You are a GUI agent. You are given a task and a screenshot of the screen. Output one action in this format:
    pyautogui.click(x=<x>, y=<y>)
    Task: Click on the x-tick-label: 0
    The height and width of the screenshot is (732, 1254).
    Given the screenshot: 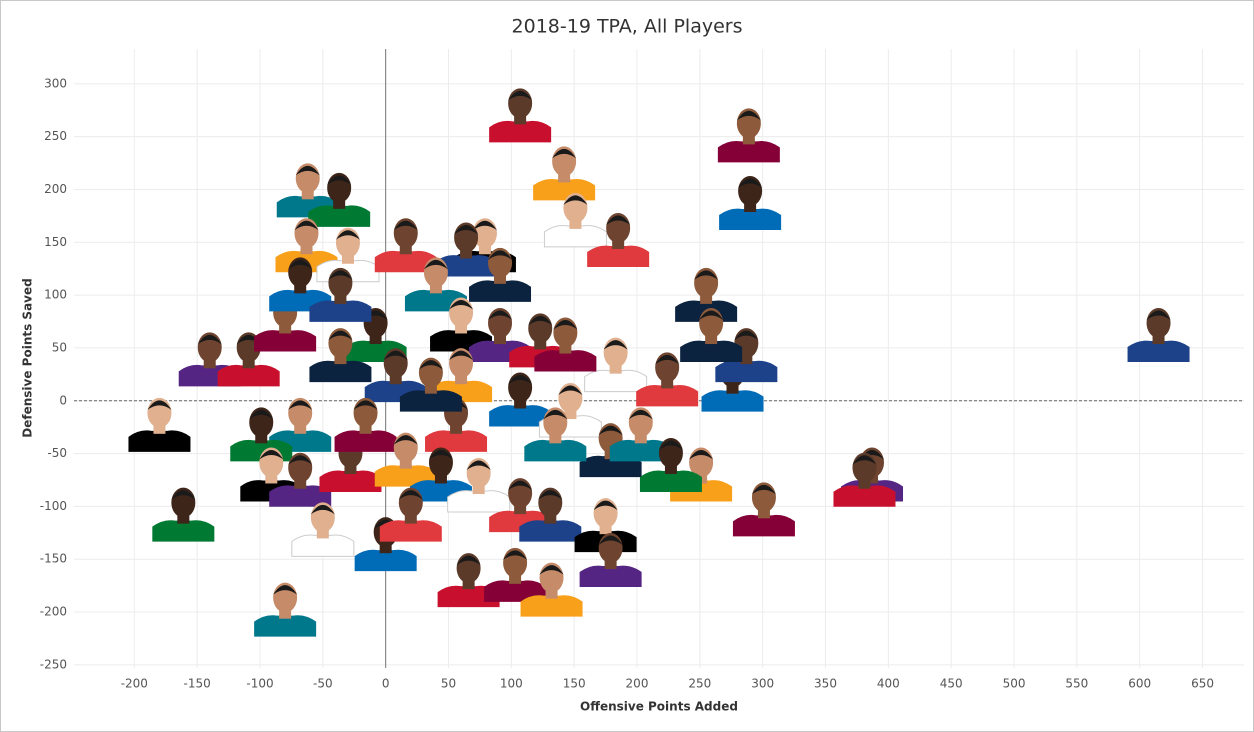 What is the action you would take?
    pyautogui.click(x=386, y=684)
    